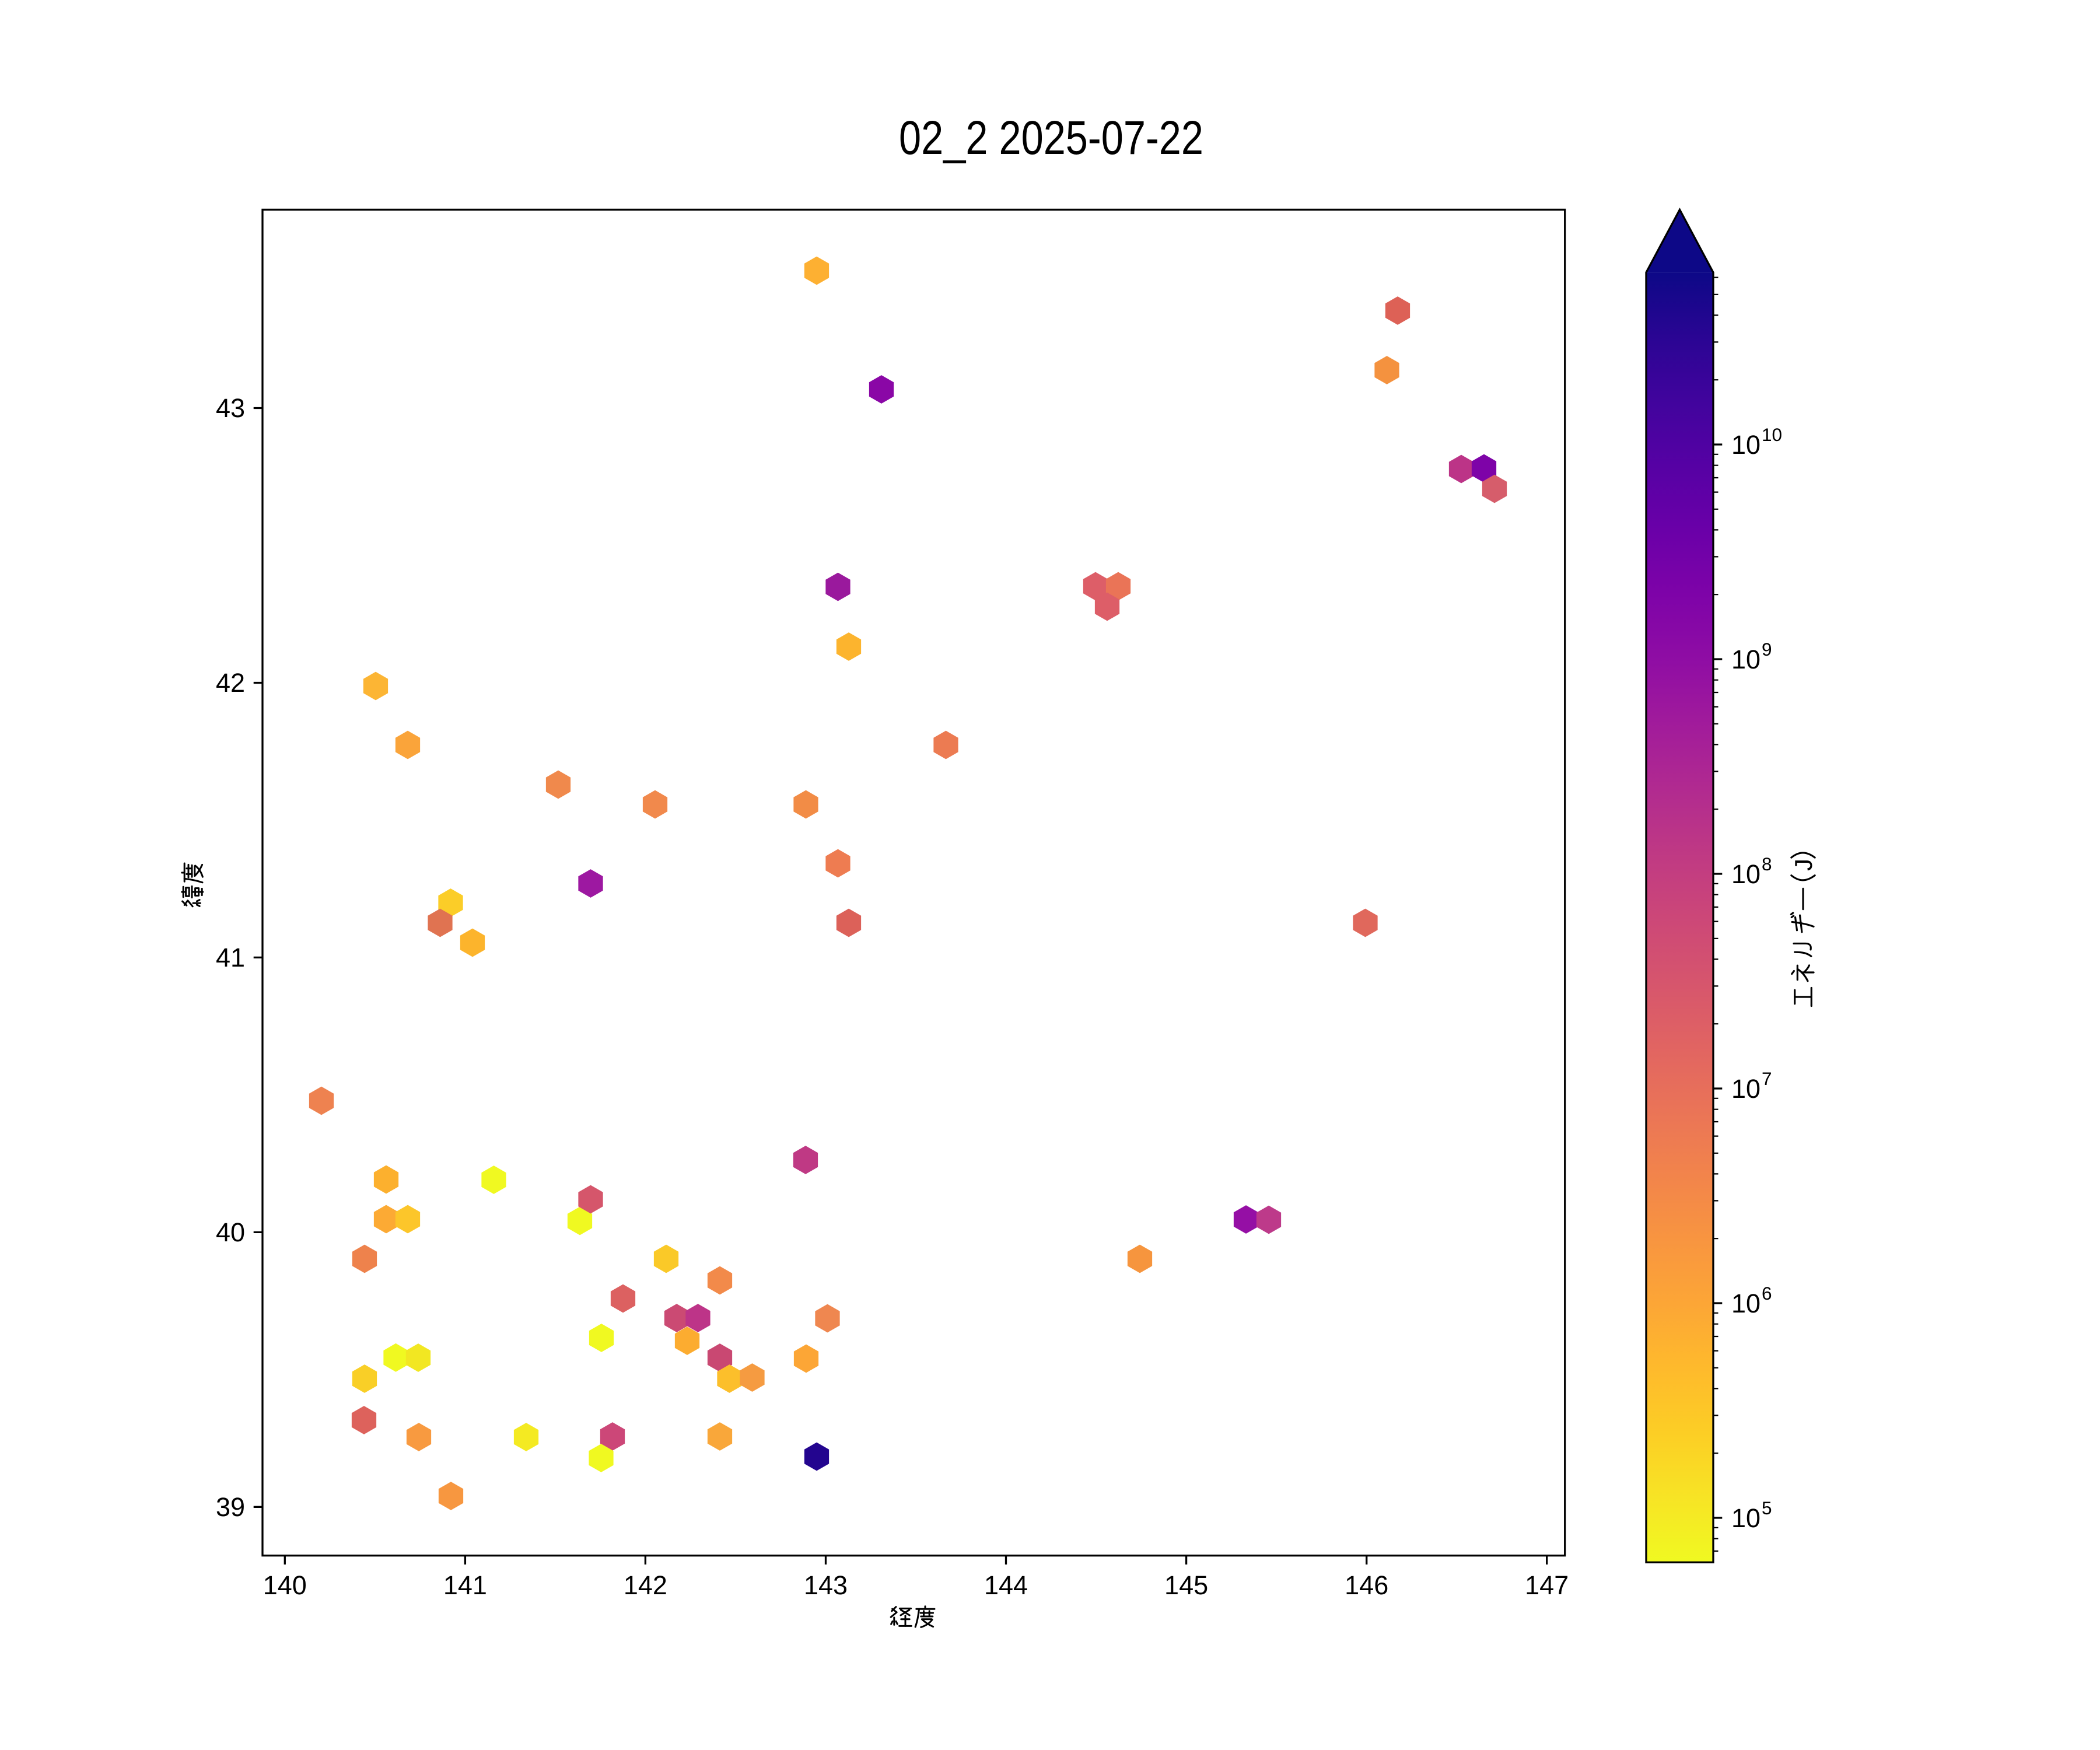 The image size is (2100, 1750). I want to click on svg-text: 7, so click(1767, 1078).